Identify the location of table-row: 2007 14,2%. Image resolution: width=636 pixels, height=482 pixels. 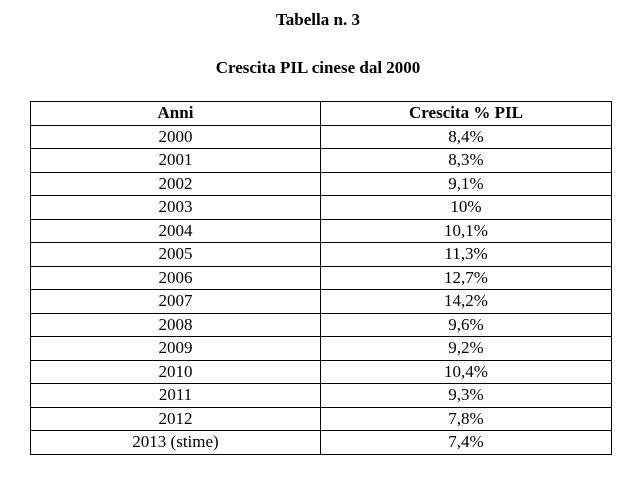
(321, 301).